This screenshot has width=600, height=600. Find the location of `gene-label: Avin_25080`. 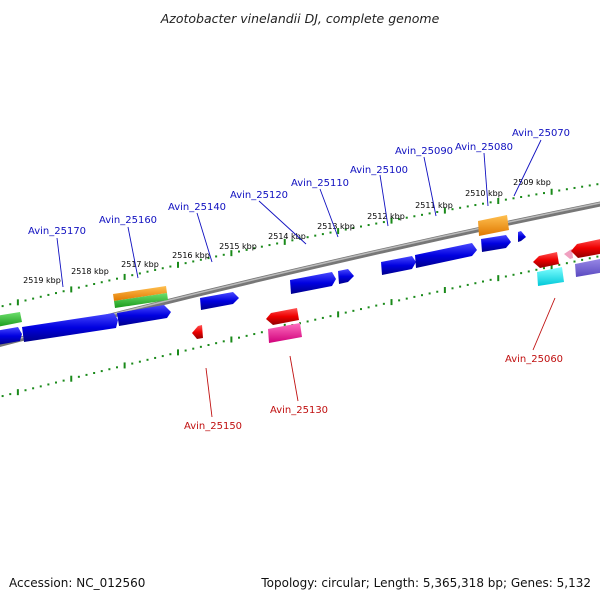

gene-label: Avin_25080 is located at coordinates (484, 147).